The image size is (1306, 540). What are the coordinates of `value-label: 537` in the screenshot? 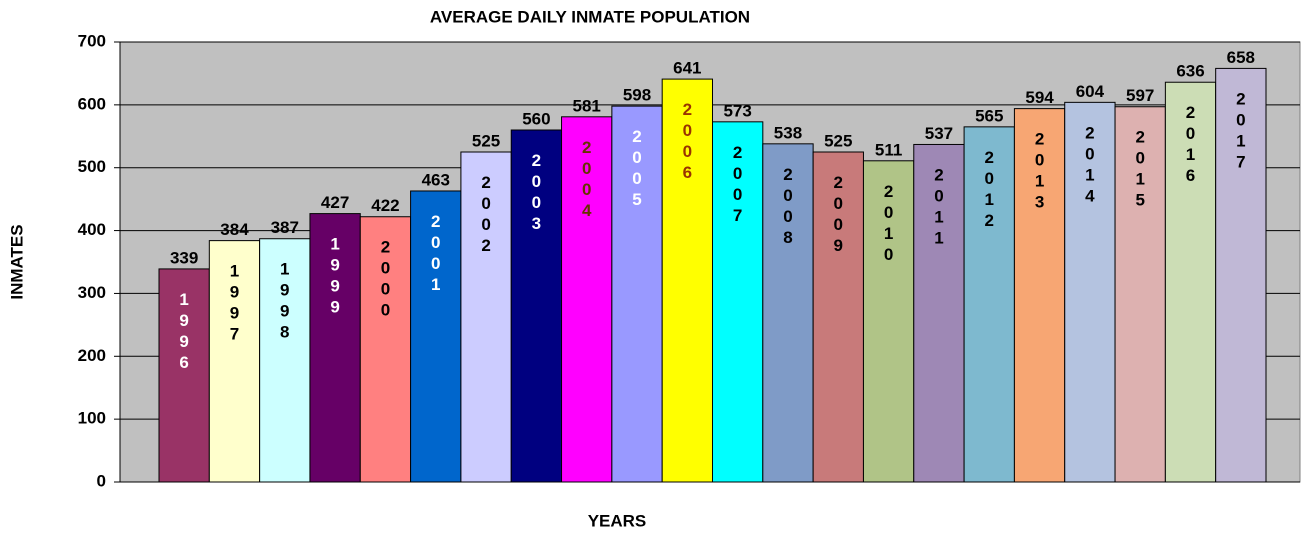 It's located at (939, 133).